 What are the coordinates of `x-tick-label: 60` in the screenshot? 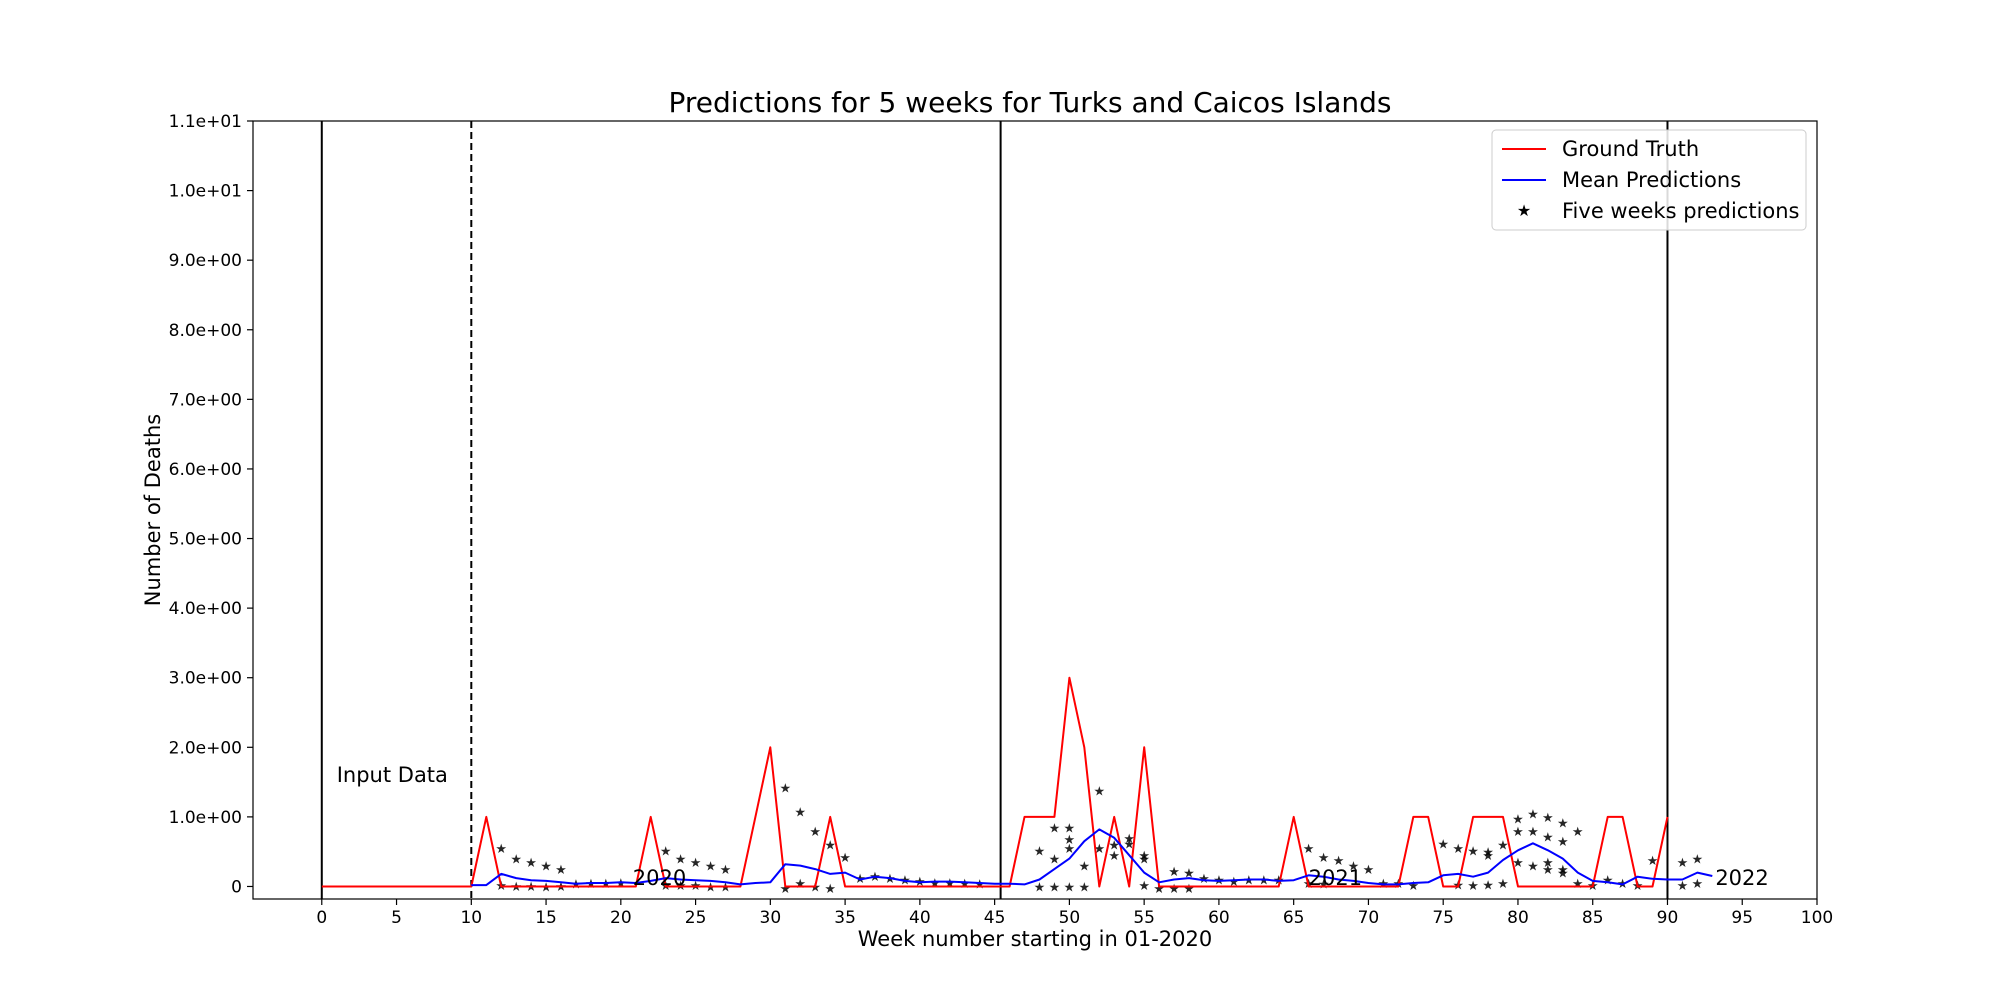 It's located at (1219, 918).